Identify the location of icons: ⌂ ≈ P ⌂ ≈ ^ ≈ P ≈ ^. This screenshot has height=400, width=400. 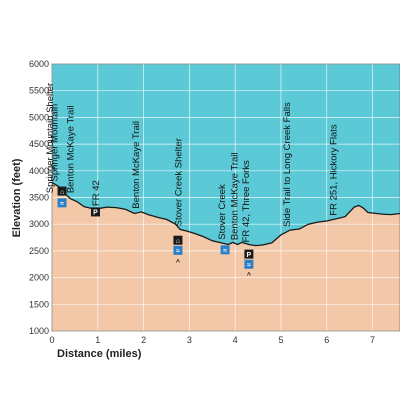
(155, 233).